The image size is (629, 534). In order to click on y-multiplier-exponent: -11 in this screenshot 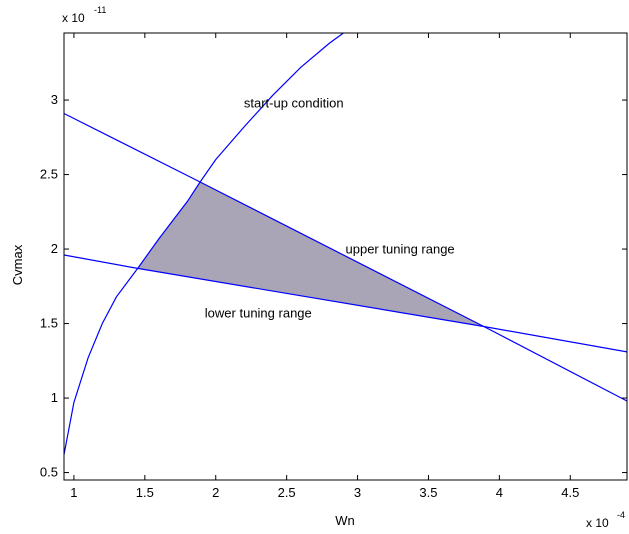, I will do `click(100, 10)`.